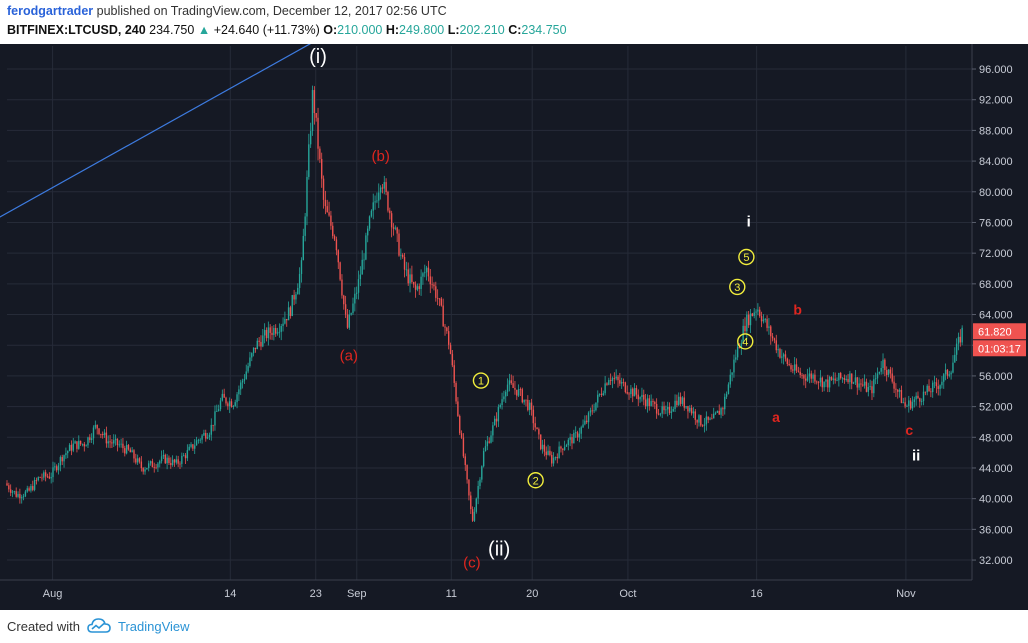 This screenshot has height=643, width=1028. Describe the element at coordinates (909, 430) in the screenshot. I see `wave-label: c` at that location.